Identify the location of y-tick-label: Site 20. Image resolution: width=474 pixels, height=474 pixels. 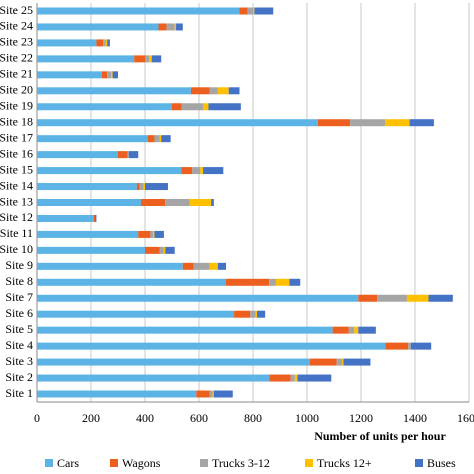
(16, 90).